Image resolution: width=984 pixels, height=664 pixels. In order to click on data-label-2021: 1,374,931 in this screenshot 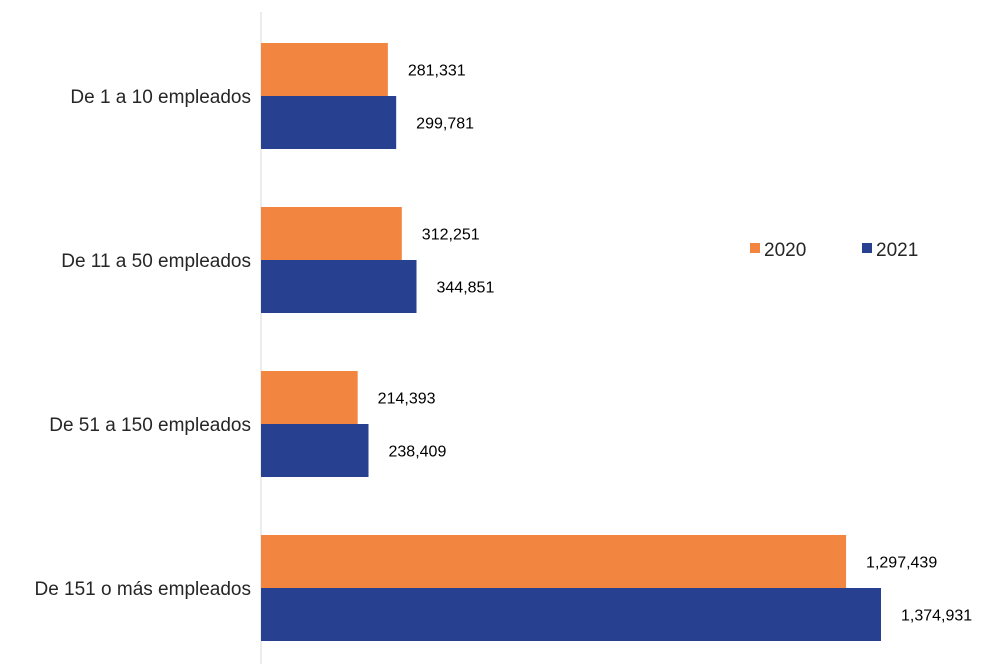, I will do `click(936, 616)`.